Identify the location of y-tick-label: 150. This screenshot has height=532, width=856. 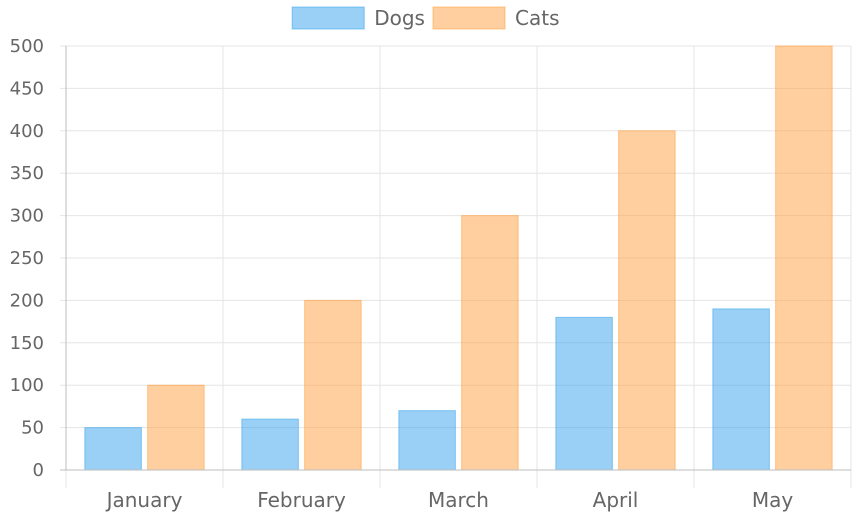
(27, 343).